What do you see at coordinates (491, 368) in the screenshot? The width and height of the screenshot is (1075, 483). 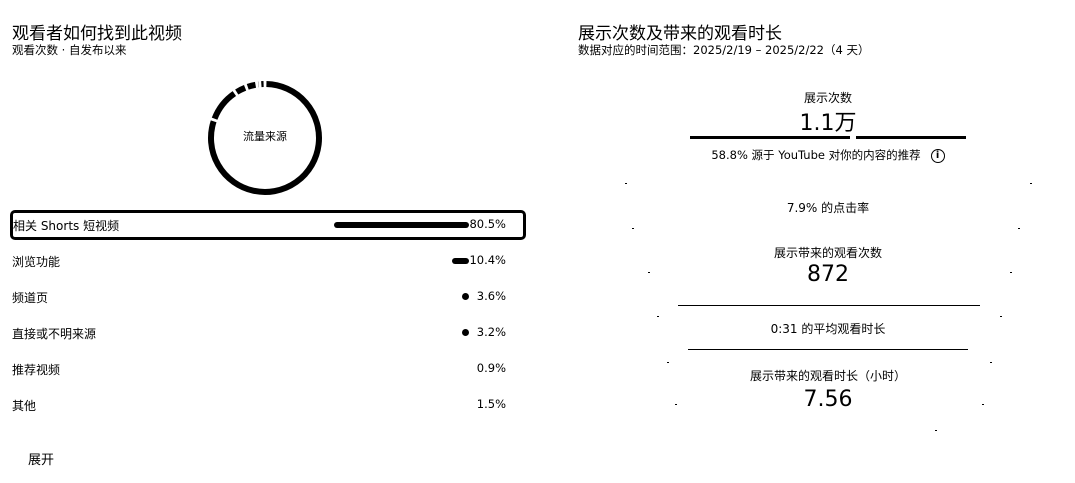 I see `traffic-source-percent: 0.9%` at bounding box center [491, 368].